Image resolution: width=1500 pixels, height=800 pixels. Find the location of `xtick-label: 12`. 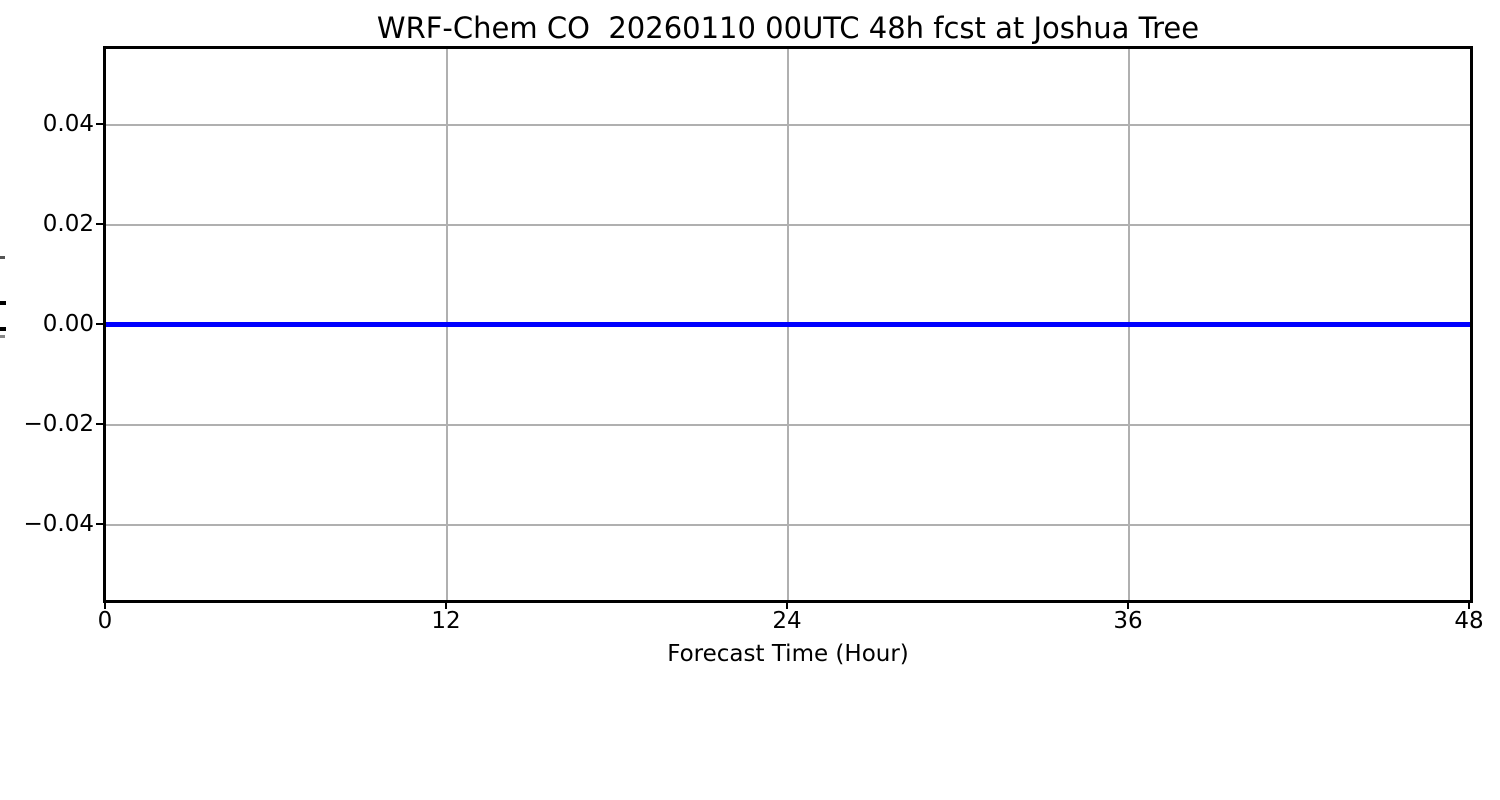

xtick-label: 12 is located at coordinates (446, 621).